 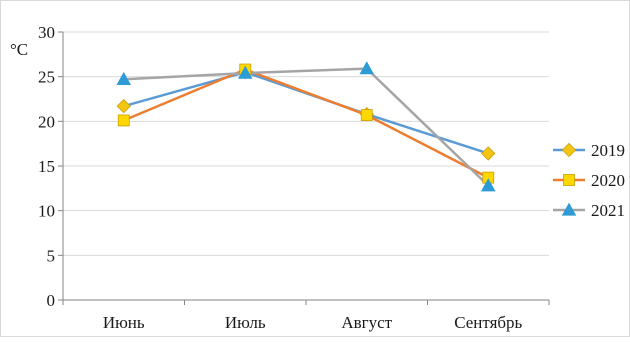 What do you see at coordinates (608, 180) in the screenshot?
I see `legend-label-2020: 2020` at bounding box center [608, 180].